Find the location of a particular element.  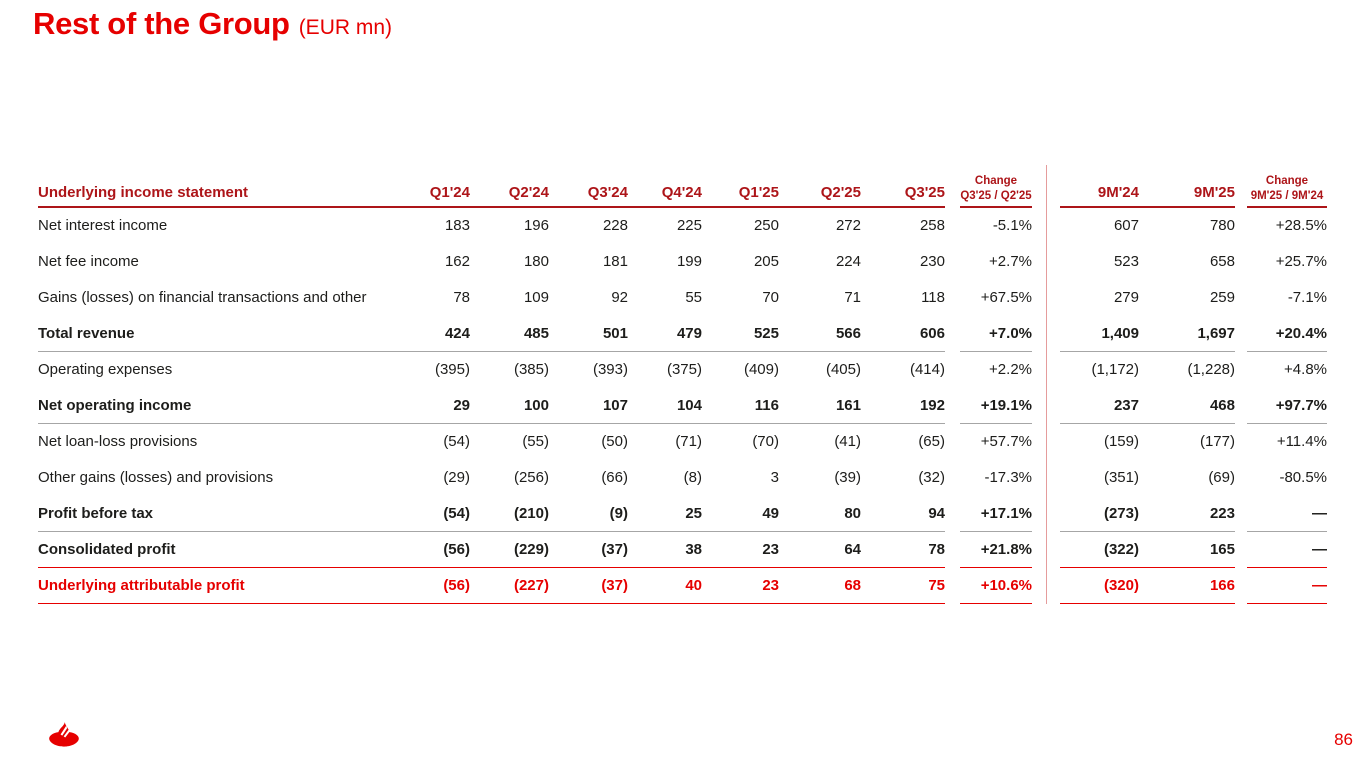

column-header-9m-25: 9M'25 is located at coordinates (1214, 192).